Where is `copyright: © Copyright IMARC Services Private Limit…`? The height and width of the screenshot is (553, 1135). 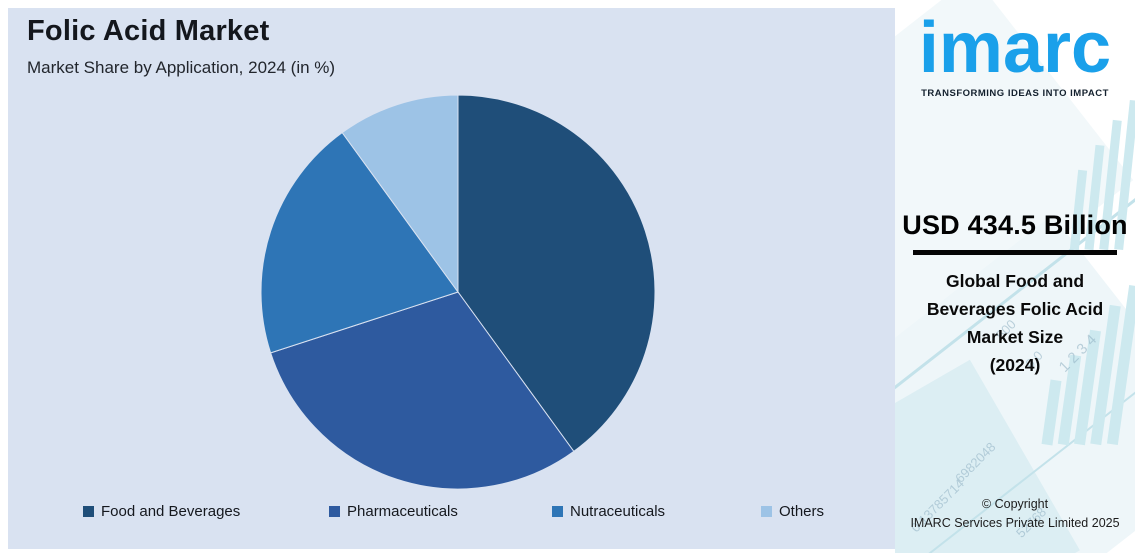
copyright: © Copyright IMARC Services Private Limit… is located at coordinates (1015, 514).